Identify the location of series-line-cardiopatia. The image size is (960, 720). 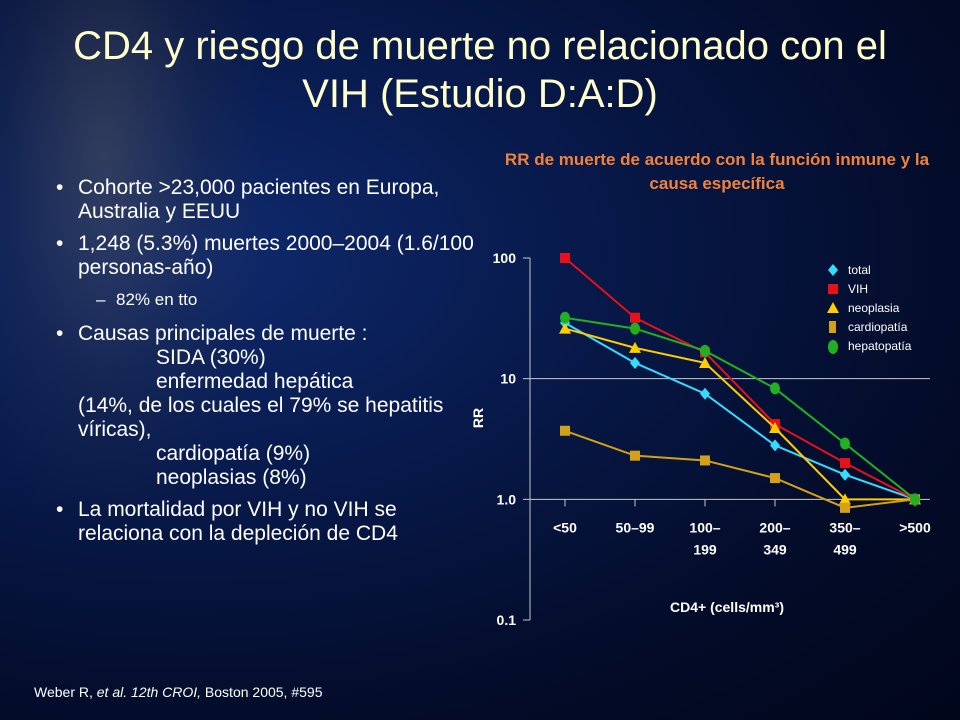
(740, 469).